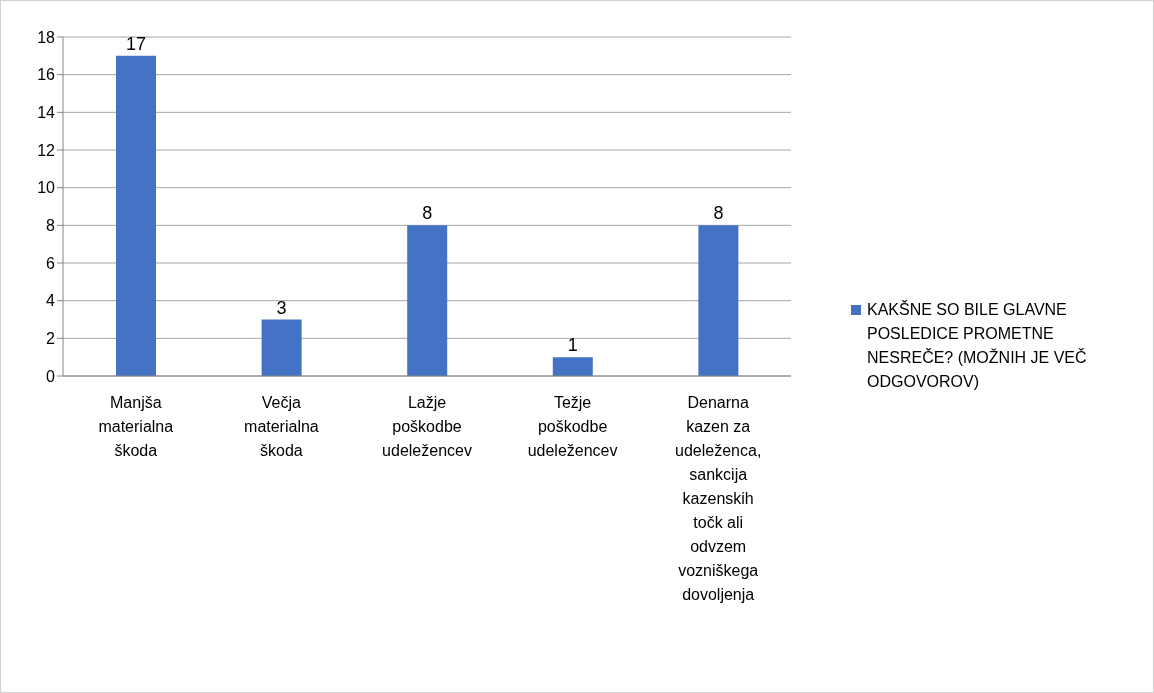 Image resolution: width=1154 pixels, height=693 pixels. Describe the element at coordinates (51, 301) in the screenshot. I see `y-tick-label: 4` at that location.